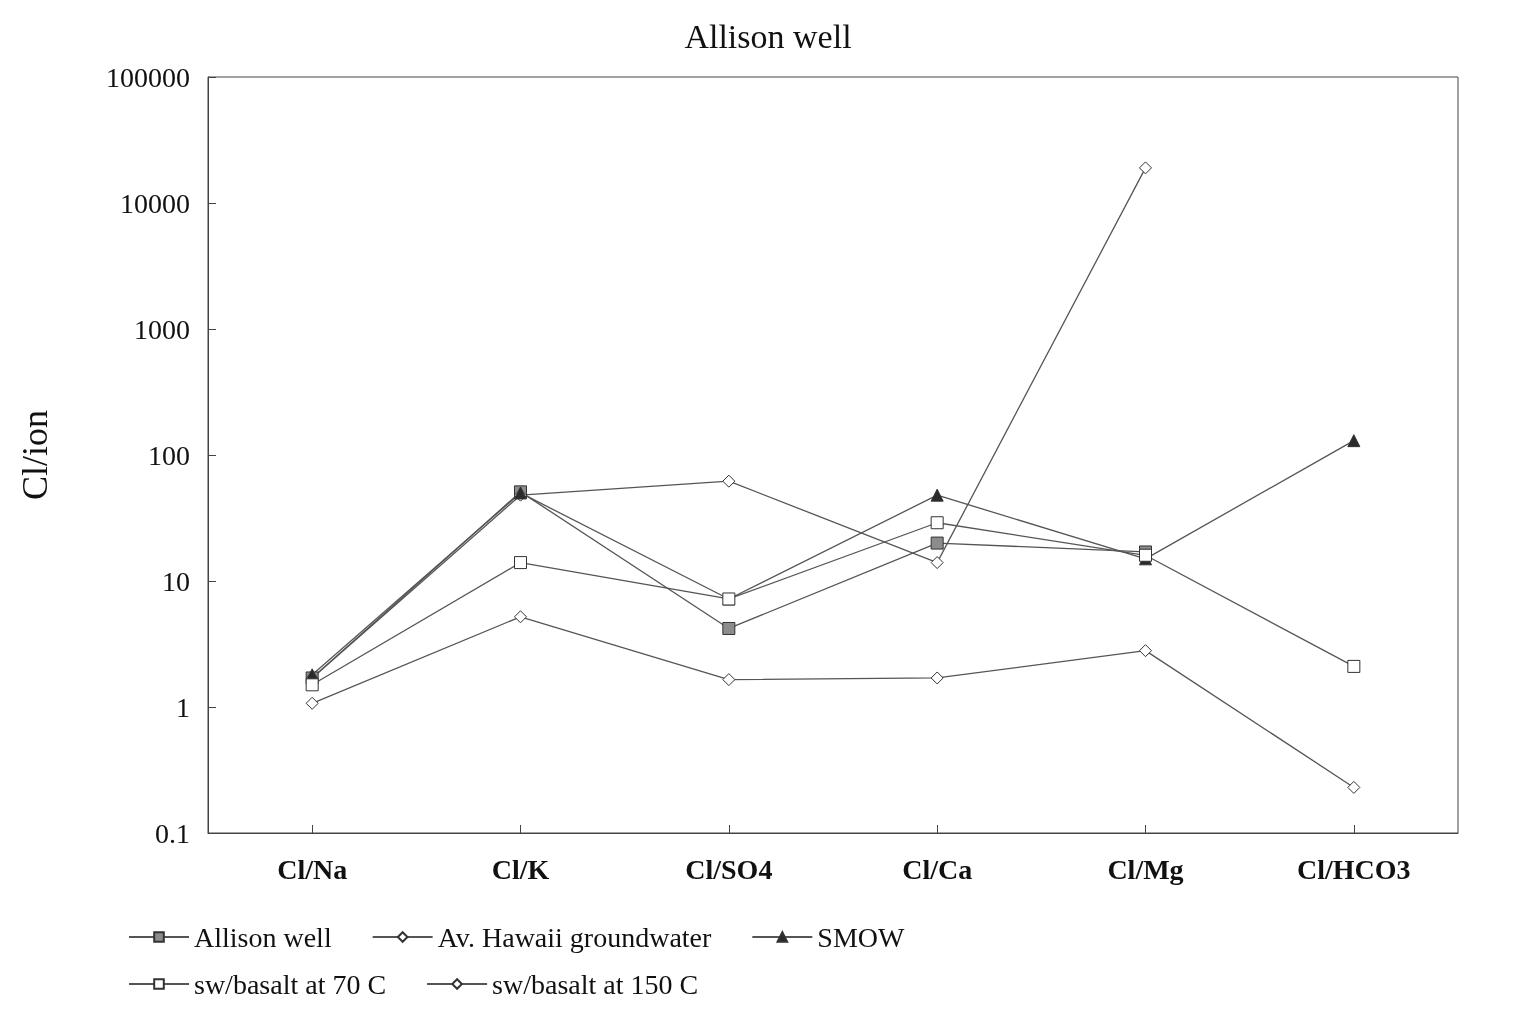 Image resolution: width=1536 pixels, height=1019 pixels. I want to click on x-tick-label: Cl/Na, so click(312, 869).